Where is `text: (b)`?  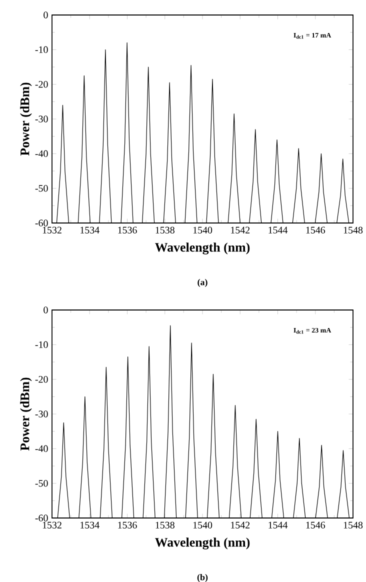
text: (b) is located at coordinates (202, 578).